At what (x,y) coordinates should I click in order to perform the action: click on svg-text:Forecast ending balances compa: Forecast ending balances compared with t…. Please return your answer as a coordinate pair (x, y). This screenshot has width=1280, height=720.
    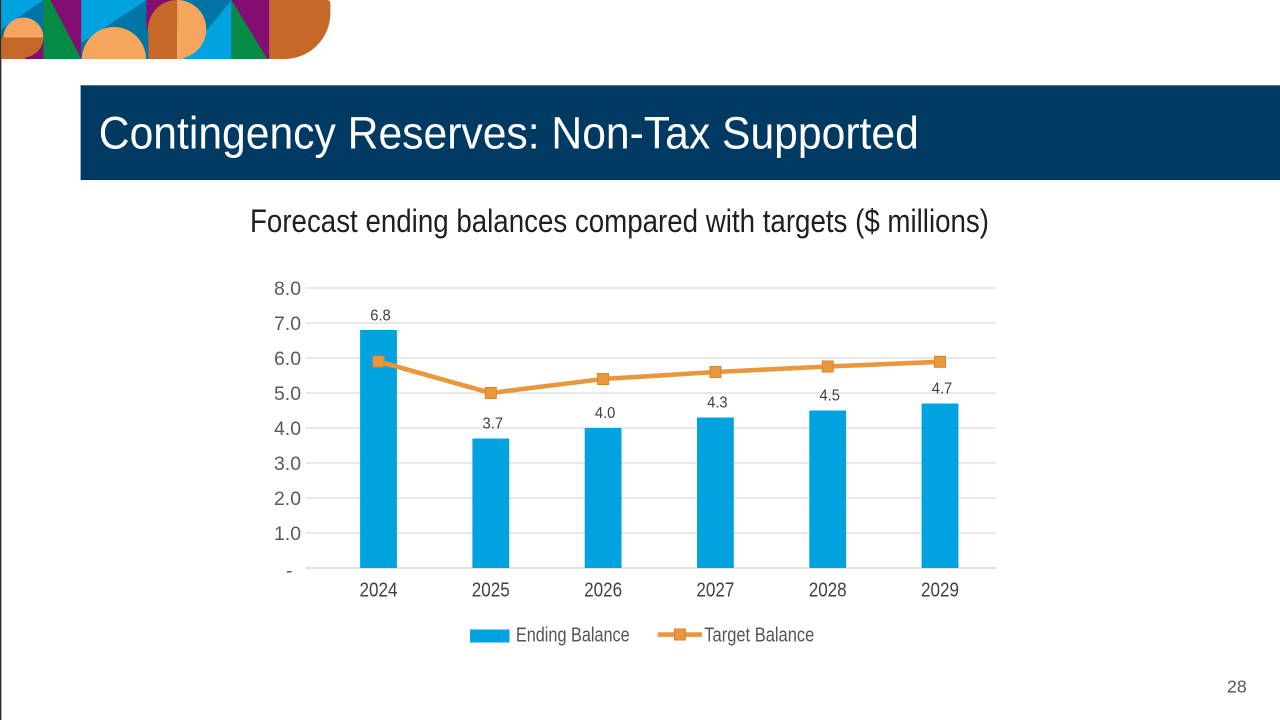
    Looking at the image, I should click on (619, 221).